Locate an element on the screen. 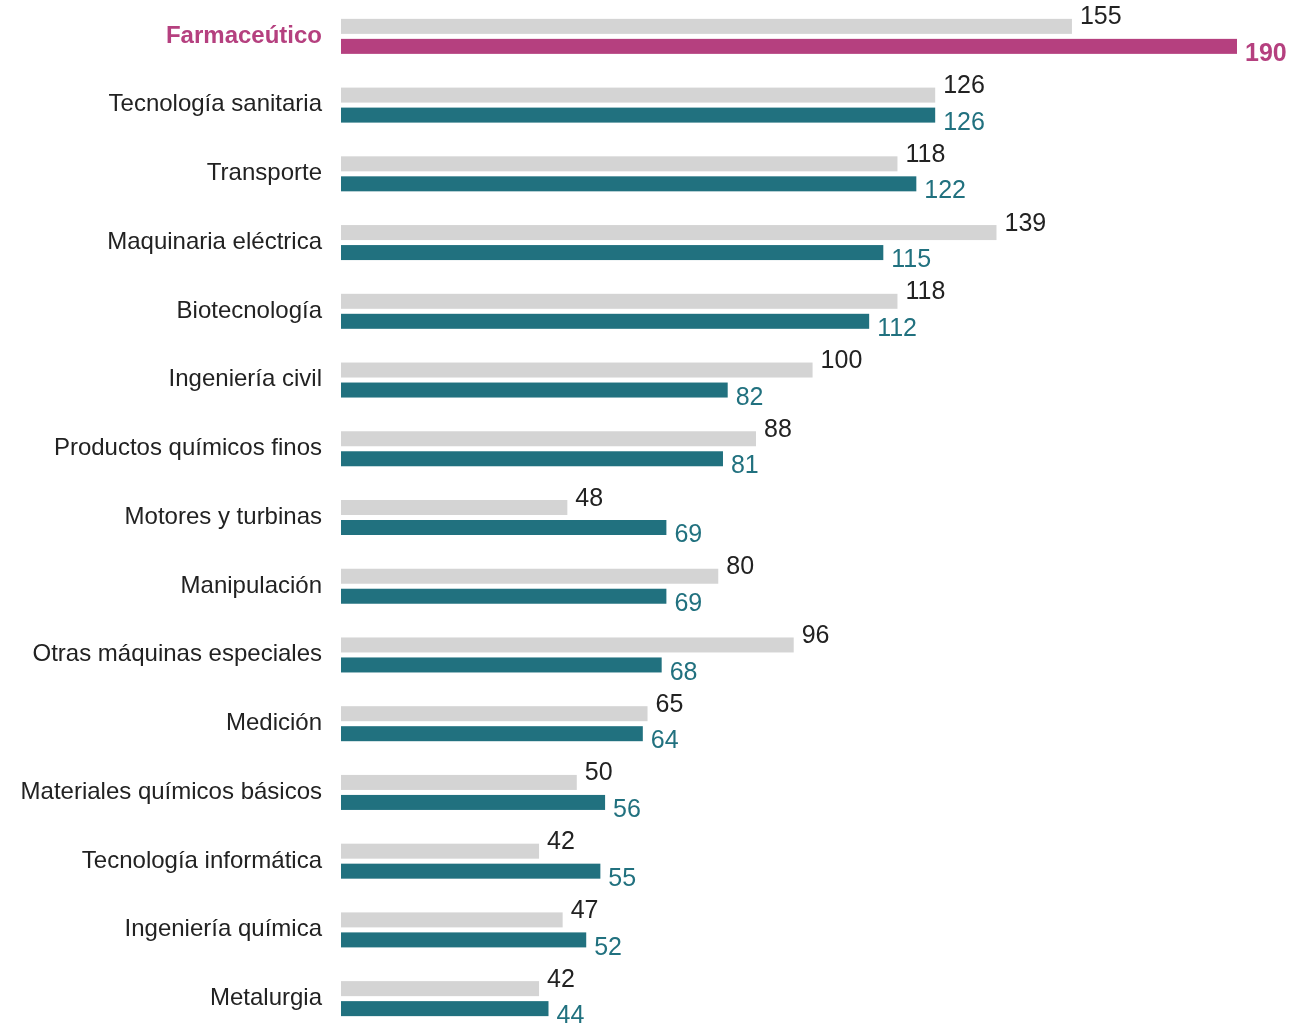 The height and width of the screenshot is (1031, 1299). data-label: 50 is located at coordinates (598, 771).